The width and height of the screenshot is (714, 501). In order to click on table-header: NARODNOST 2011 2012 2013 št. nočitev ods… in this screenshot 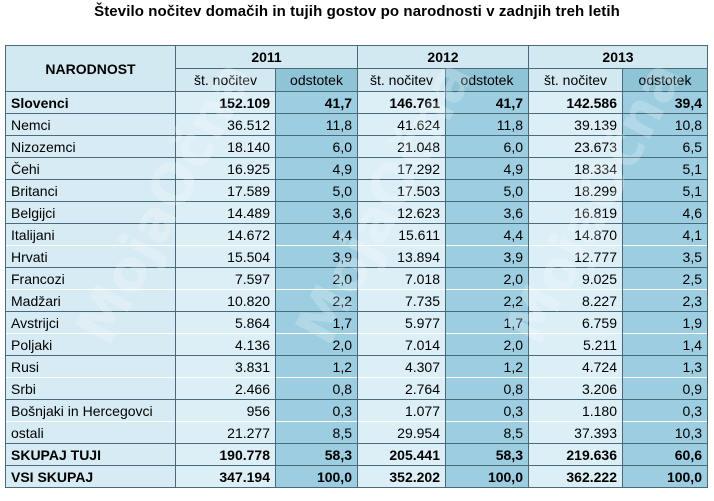, I will do `click(356, 68)`.